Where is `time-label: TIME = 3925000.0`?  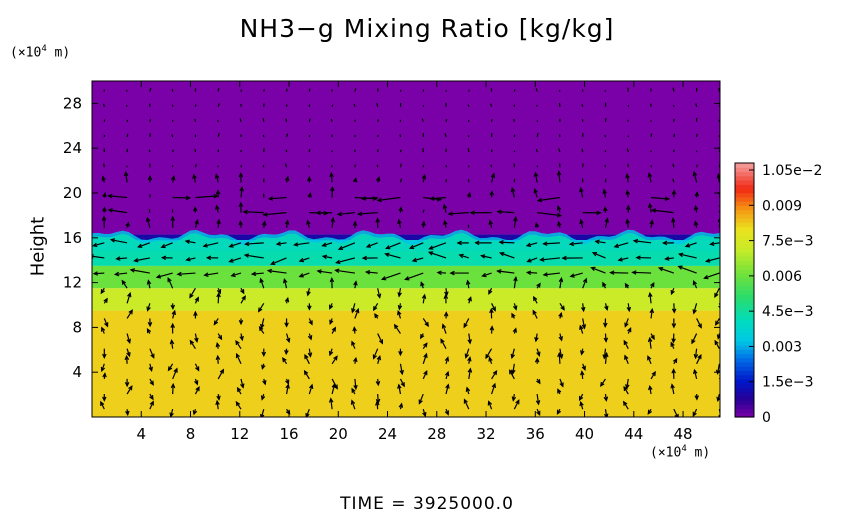 time-label: TIME = 3925000.0 is located at coordinates (427, 504).